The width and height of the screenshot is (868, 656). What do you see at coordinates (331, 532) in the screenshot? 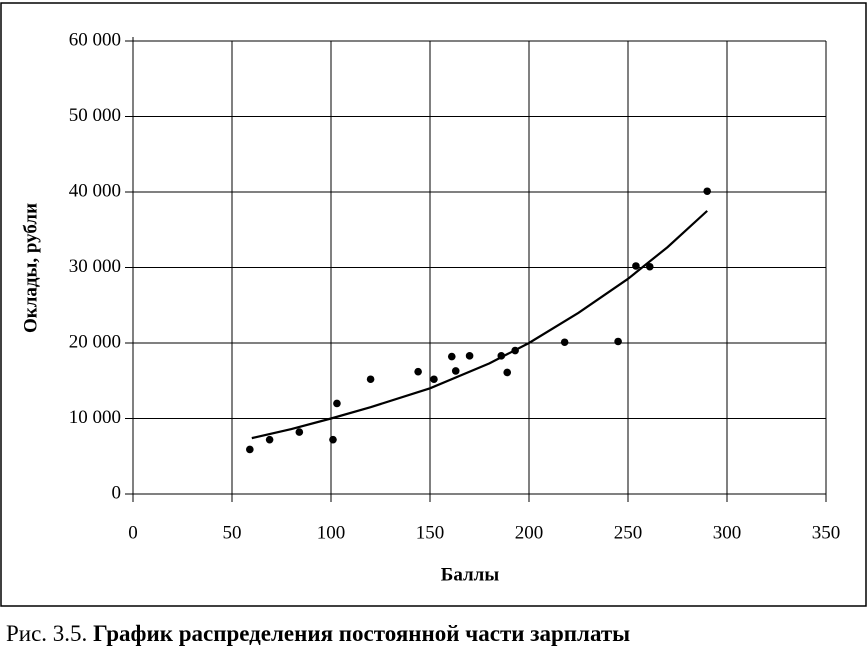
I see `x-tick-label: 100` at bounding box center [331, 532].